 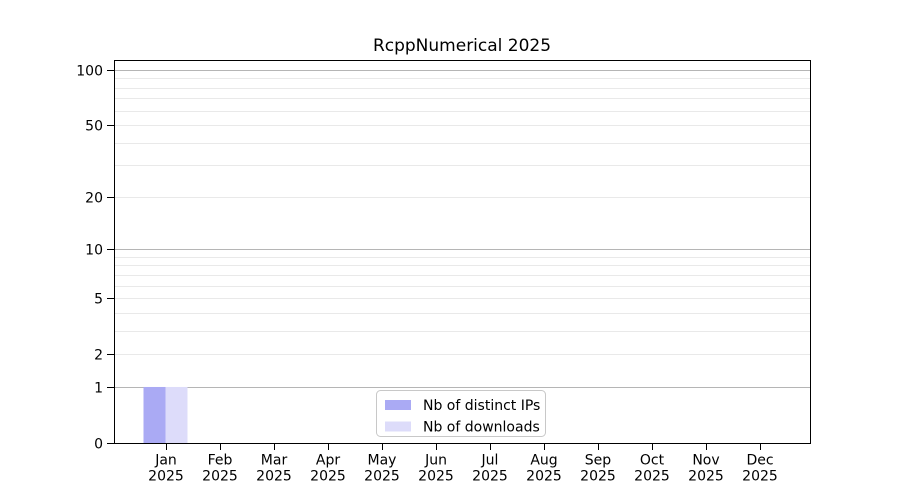 I want to click on y-tick-label: 1, so click(x=98, y=389).